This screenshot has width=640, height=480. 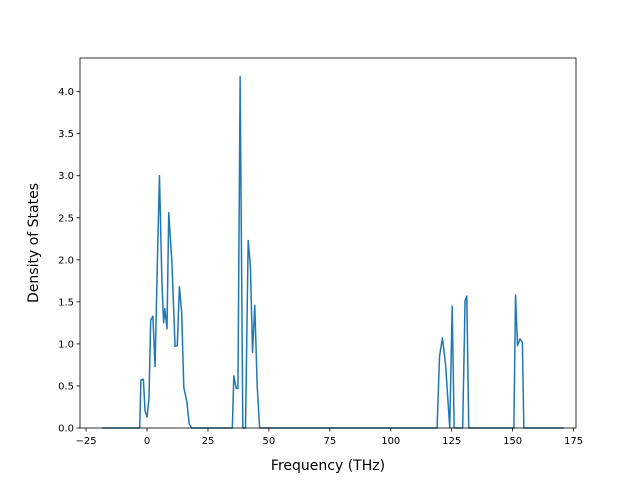 I want to click on y-axis: 0.0 0.5 1.0 1.5 2.0 2.5 3.0 3.5 4.0, so click(x=69, y=261).